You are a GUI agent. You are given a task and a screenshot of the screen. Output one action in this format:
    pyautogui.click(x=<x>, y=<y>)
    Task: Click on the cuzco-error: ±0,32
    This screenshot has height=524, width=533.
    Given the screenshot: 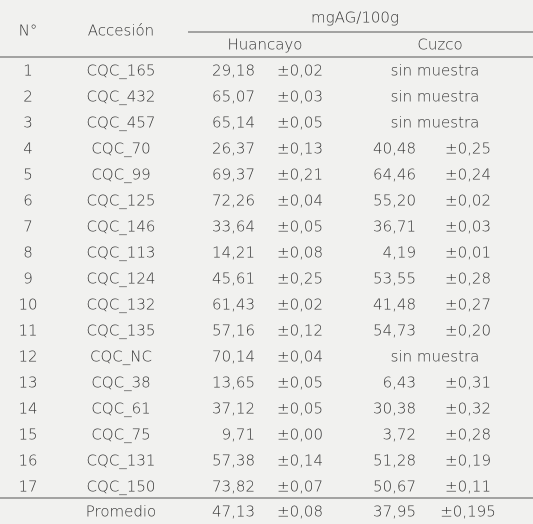 What is the action you would take?
    pyautogui.click(x=468, y=409)
    